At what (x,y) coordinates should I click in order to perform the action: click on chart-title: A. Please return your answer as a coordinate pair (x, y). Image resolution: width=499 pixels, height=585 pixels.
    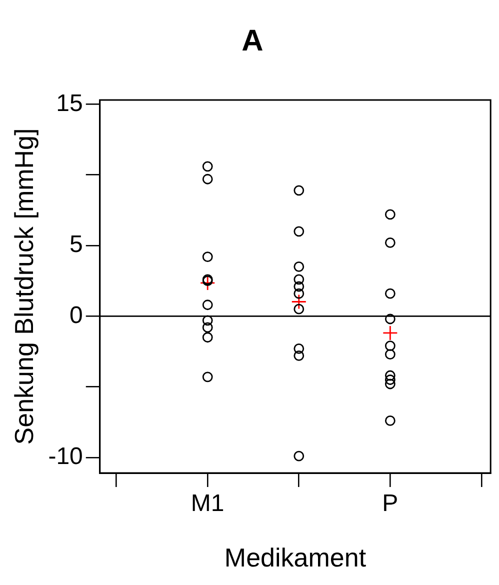
    Looking at the image, I should click on (253, 41).